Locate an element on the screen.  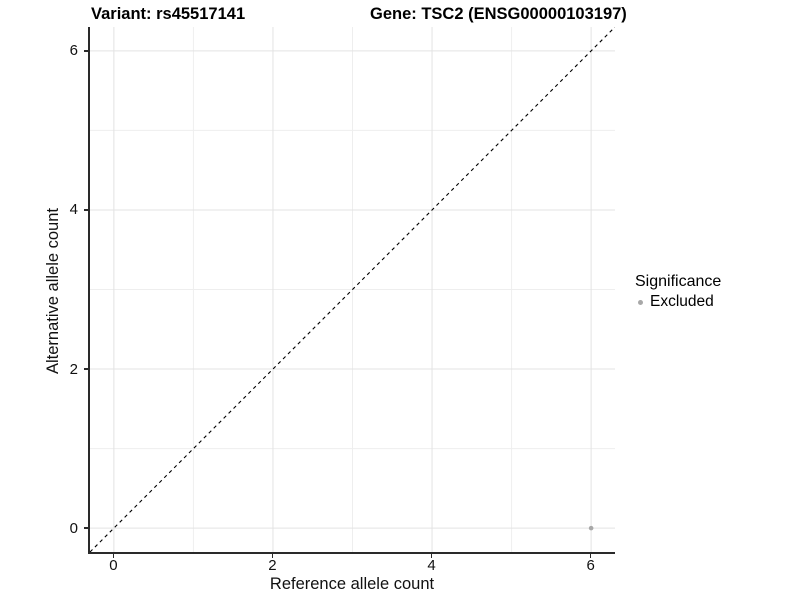
gene-title: Gene: TSC2 (ENSG00000103197) is located at coordinates (498, 14).